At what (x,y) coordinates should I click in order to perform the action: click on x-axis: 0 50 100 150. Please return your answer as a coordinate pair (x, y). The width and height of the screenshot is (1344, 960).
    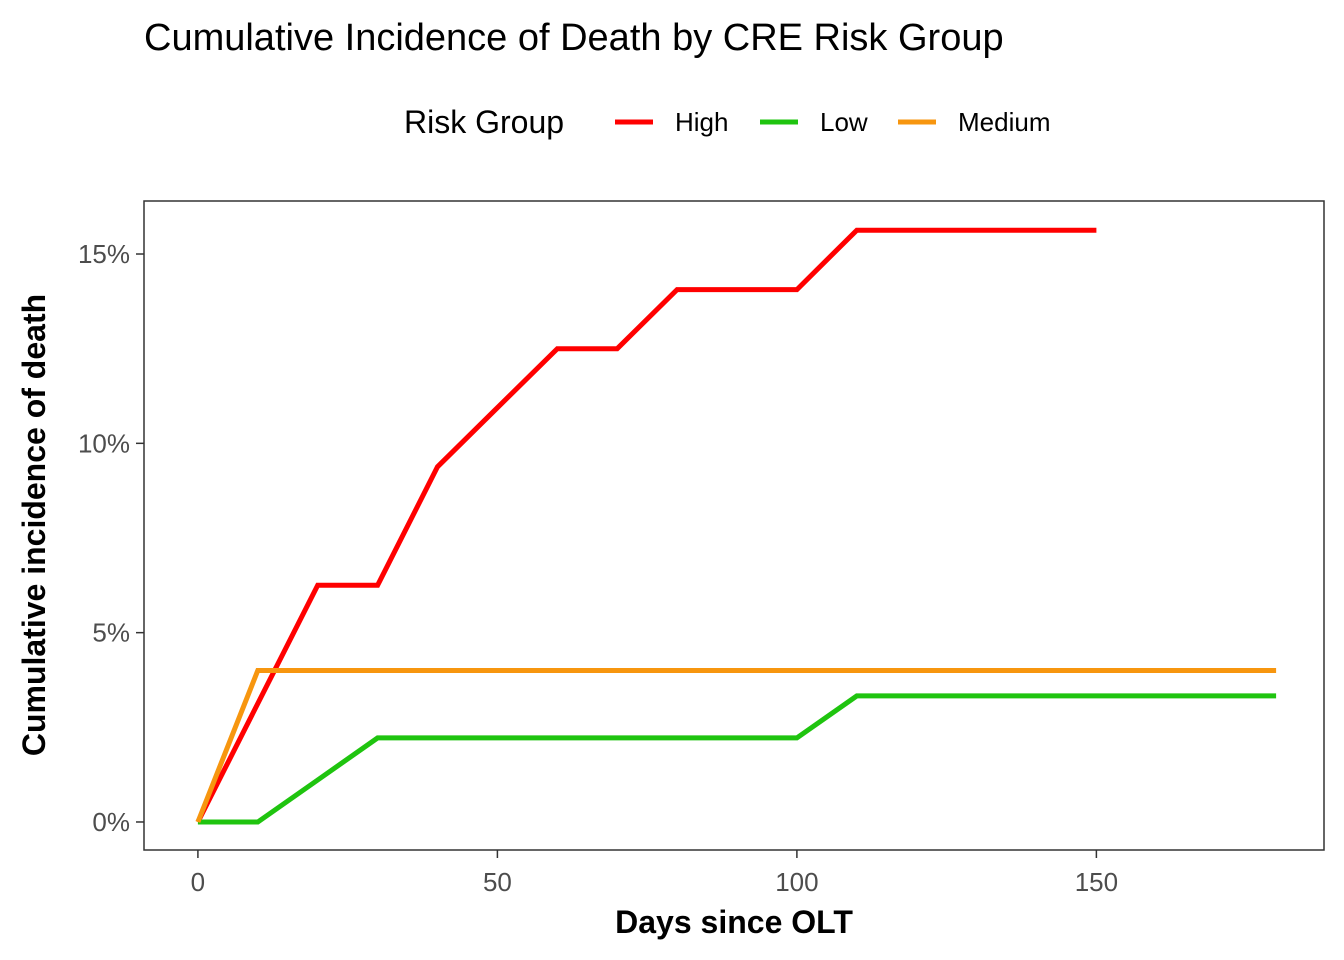
    Looking at the image, I should click on (654, 873).